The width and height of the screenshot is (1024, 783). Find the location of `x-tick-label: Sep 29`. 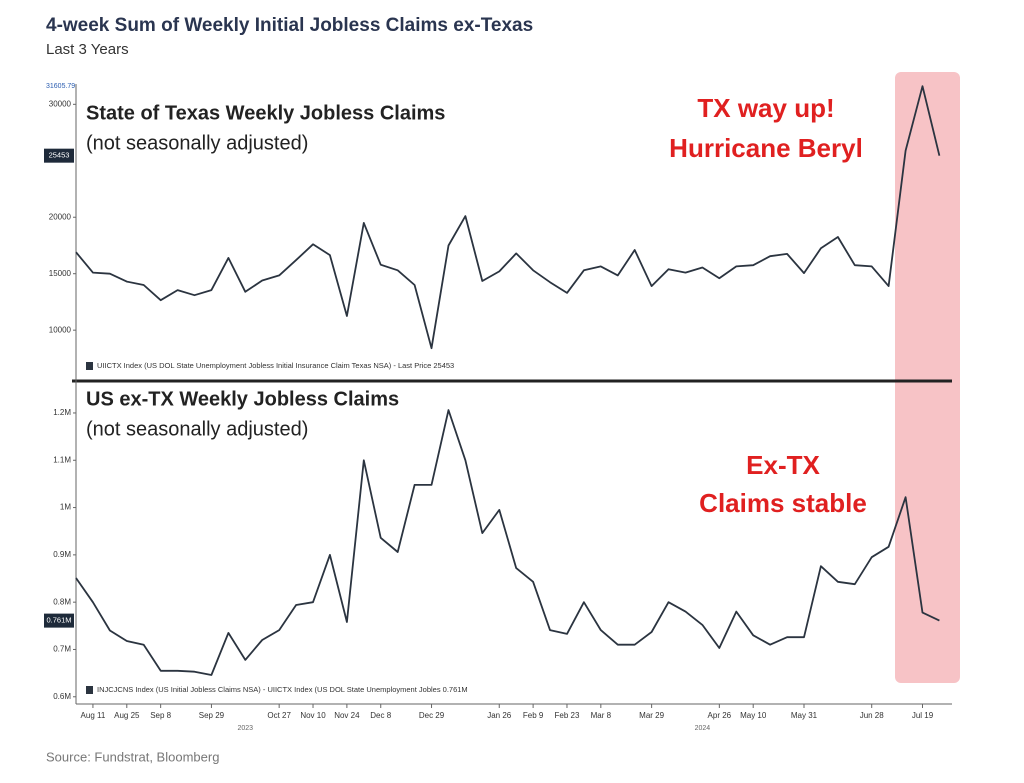

x-tick-label: Sep 29 is located at coordinates (212, 715).